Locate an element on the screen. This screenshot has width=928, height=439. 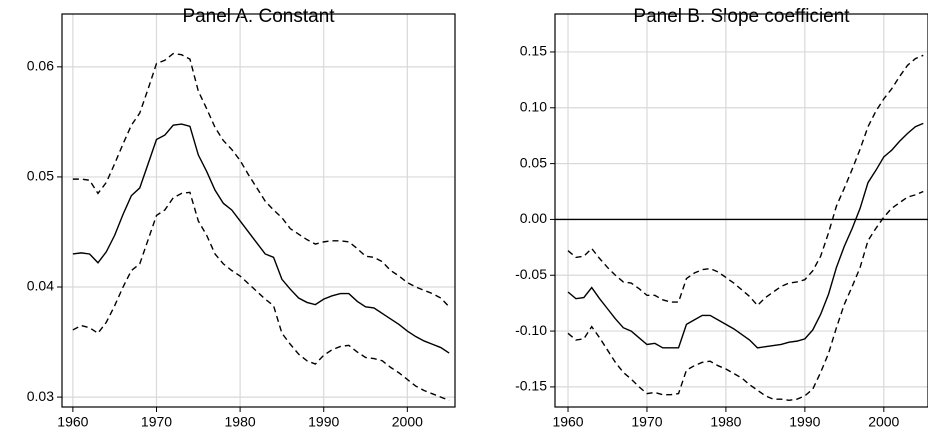
y-tick-label: 0.00 is located at coordinates (533, 218).